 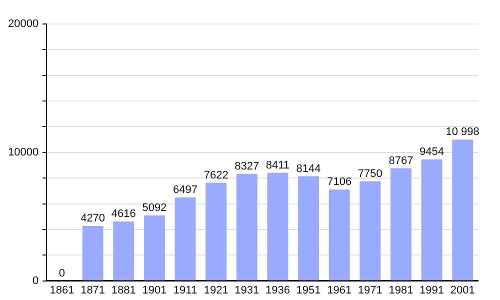 I want to click on y-tick-label: 0, so click(x=35, y=280).